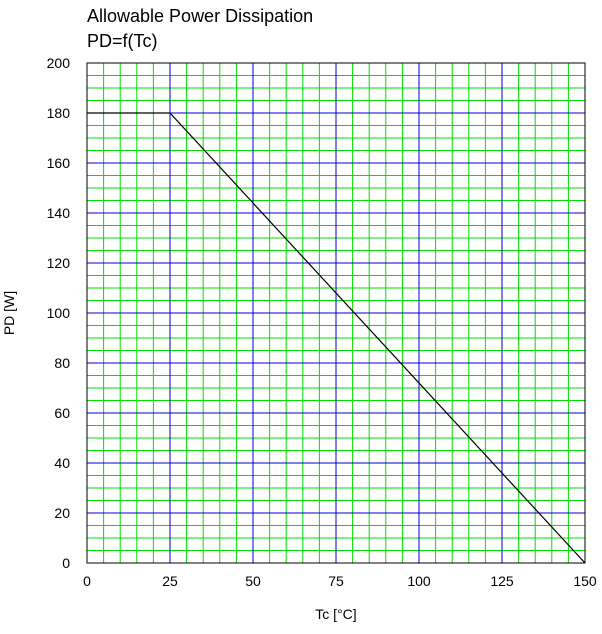 The height and width of the screenshot is (634, 602). Describe the element at coordinates (122, 41) in the screenshot. I see `chart-subtitle: PD=f(Tc)` at that location.